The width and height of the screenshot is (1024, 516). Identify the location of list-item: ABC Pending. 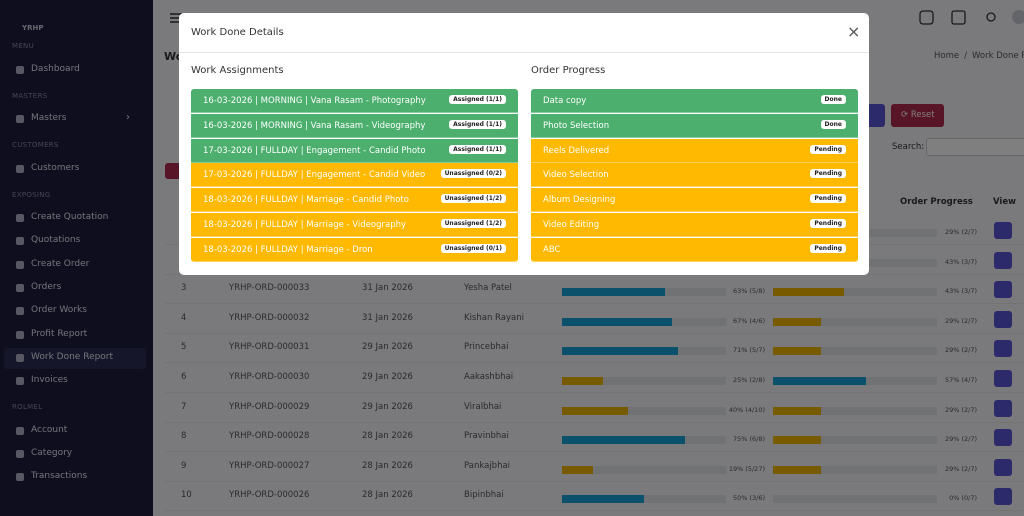
(694, 249).